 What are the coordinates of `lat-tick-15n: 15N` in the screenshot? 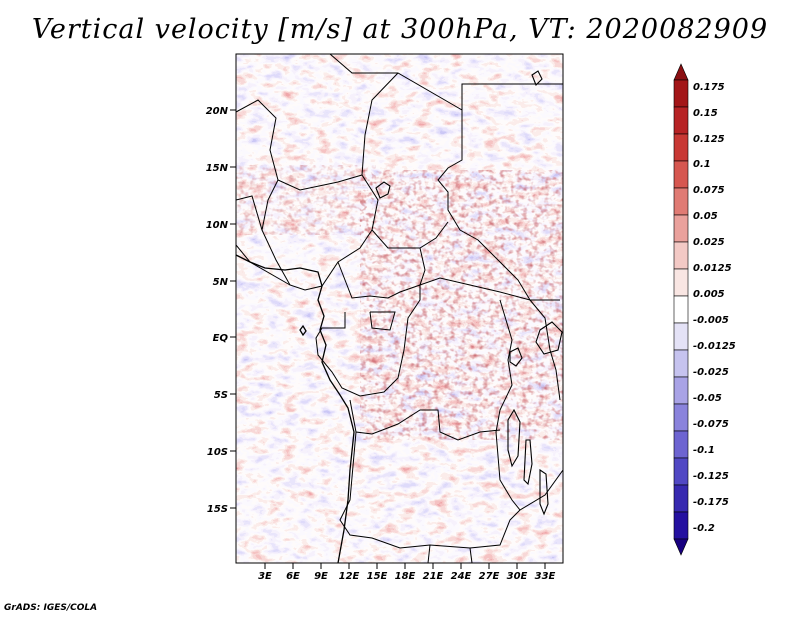 It's located at (221, 168).